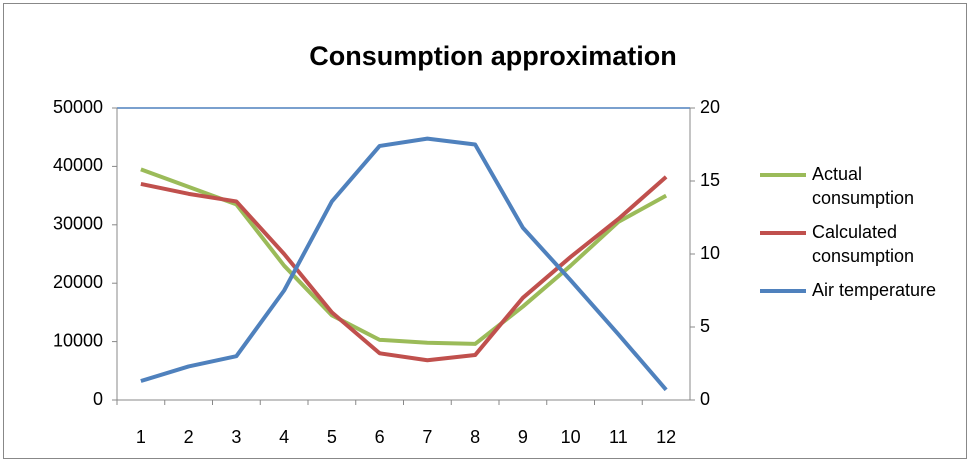 Image resolution: width=971 pixels, height=463 pixels. Describe the element at coordinates (380, 437) in the screenshot. I see `x-tick-label: 6` at that location.